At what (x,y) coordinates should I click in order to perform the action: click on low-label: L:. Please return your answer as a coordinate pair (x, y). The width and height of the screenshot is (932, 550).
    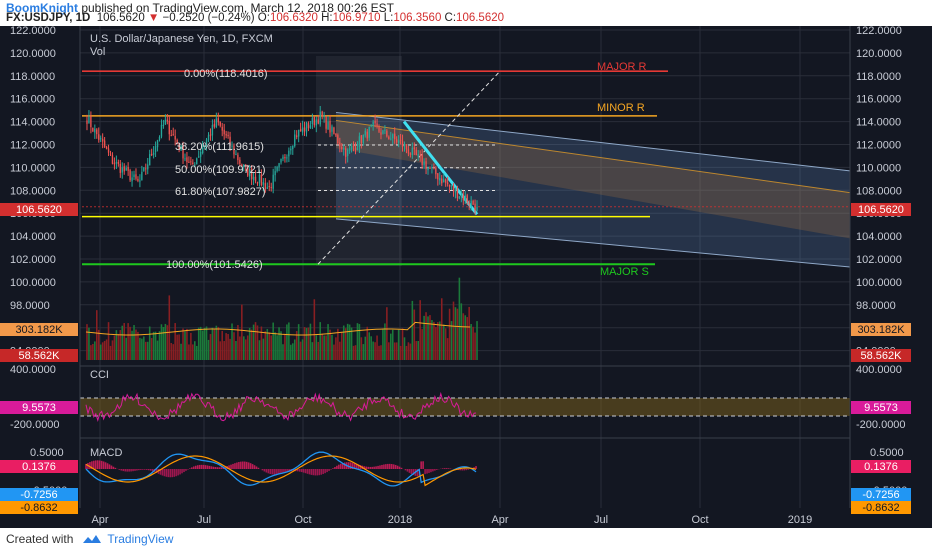
    Looking at the image, I should click on (388, 18).